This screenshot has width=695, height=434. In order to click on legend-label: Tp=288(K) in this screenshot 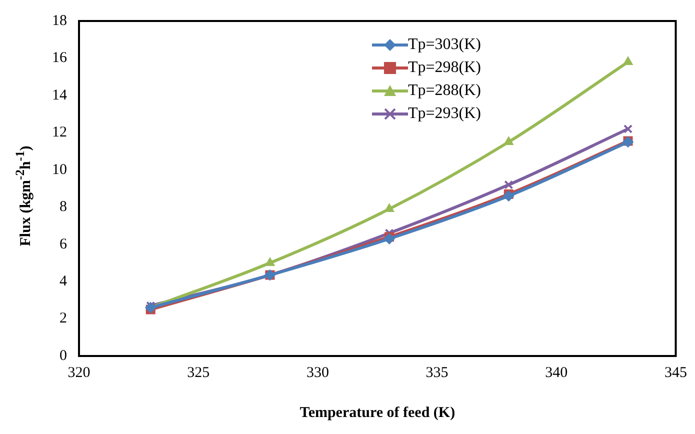, I will do `click(445, 91)`.